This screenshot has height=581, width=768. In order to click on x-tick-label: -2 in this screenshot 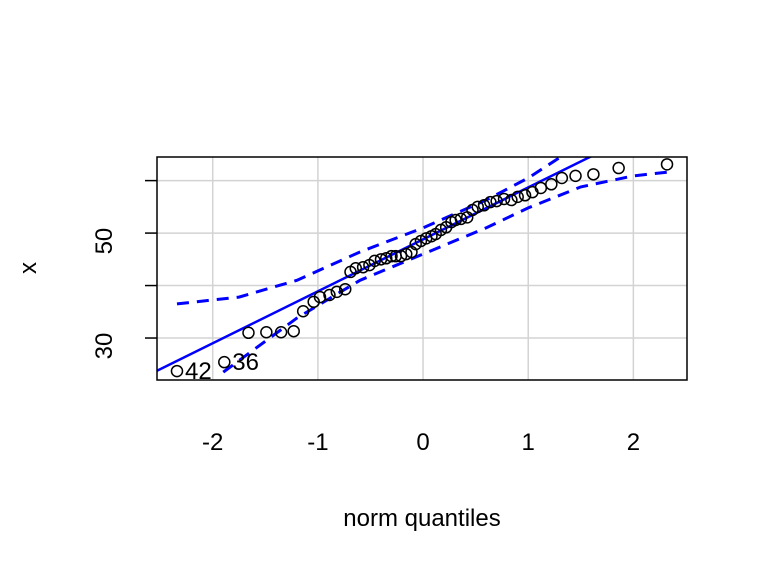, I will do `click(212, 442)`.